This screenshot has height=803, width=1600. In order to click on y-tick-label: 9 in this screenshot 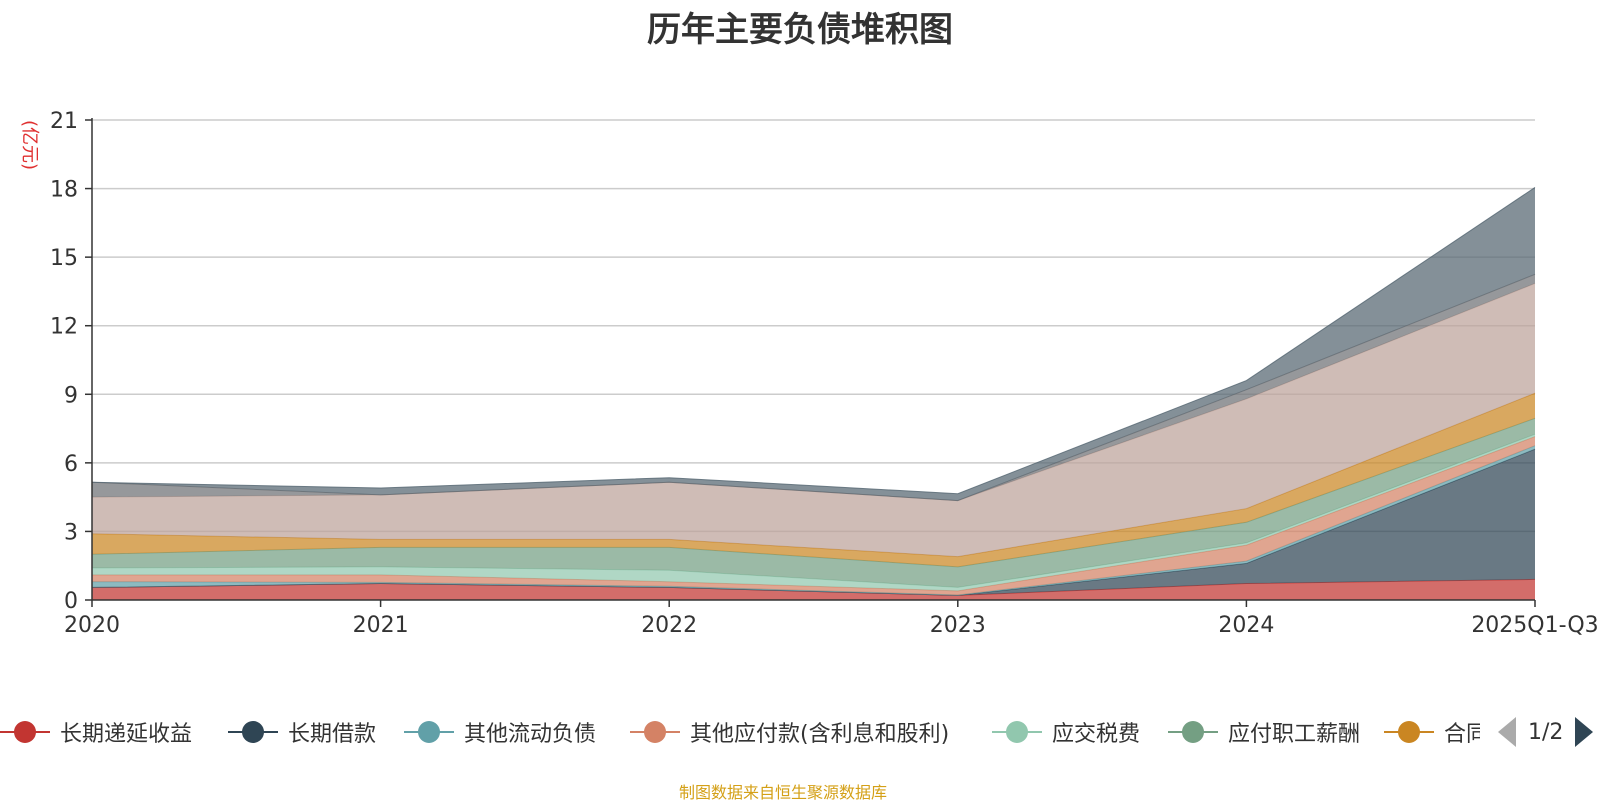, I will do `click(71, 395)`.